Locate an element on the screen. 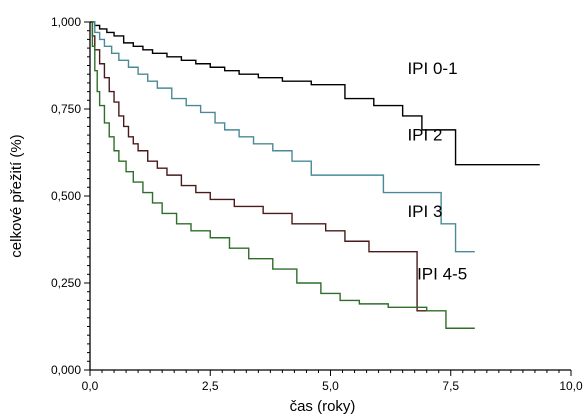 Image resolution: width=587 pixels, height=416 pixels. series-label-ipi-2: IPI 2 is located at coordinates (424, 134).